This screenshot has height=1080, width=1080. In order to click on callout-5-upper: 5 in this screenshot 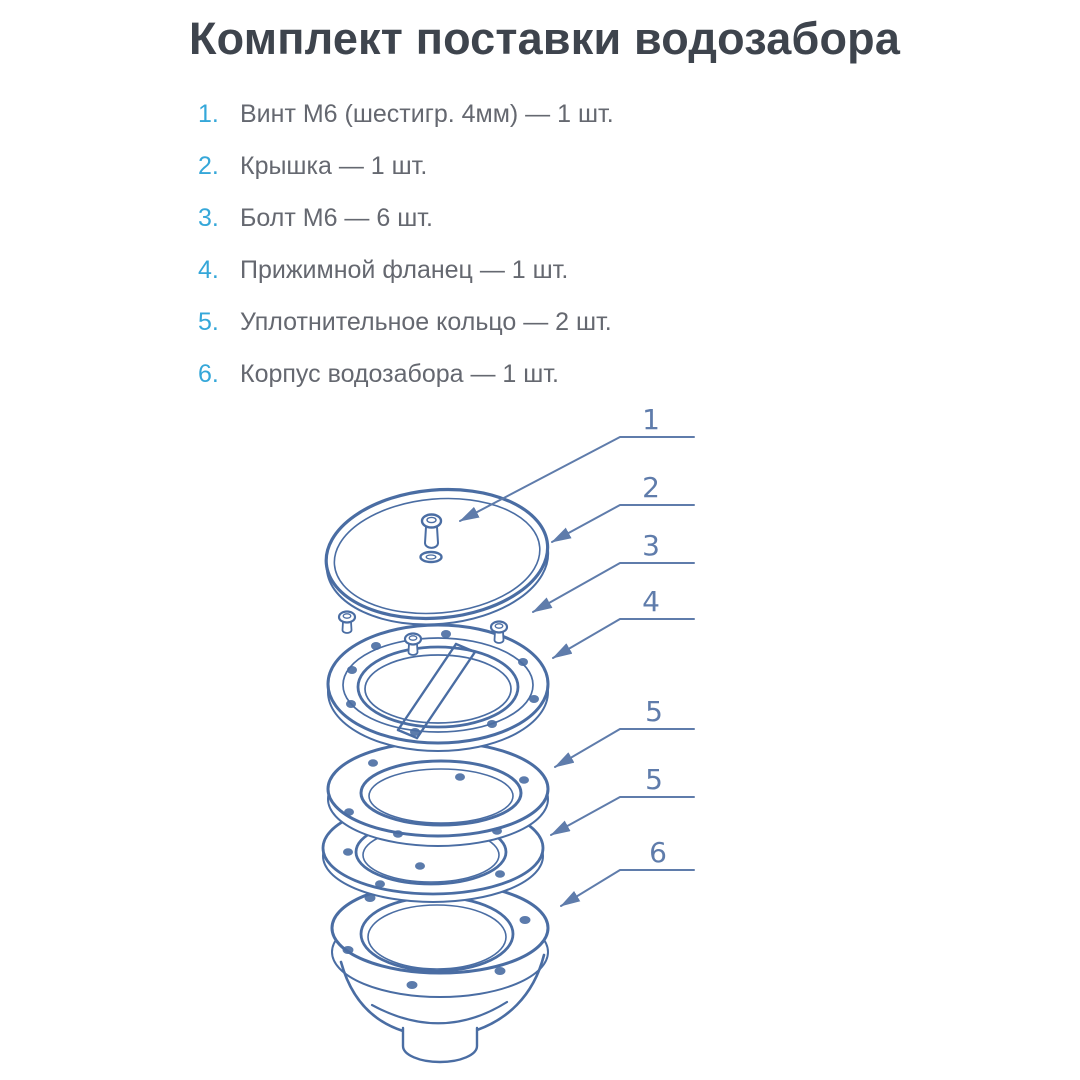, I will do `click(624, 731)`.